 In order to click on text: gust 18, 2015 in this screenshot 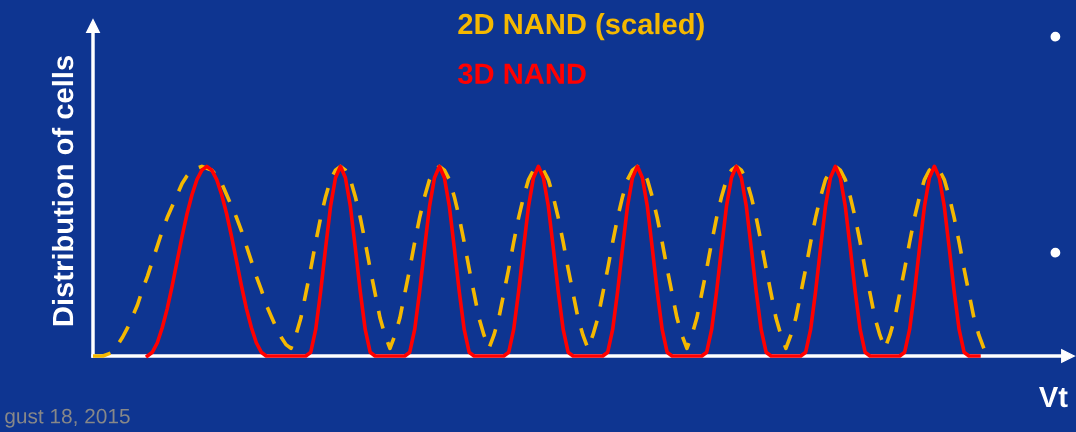, I will do `click(67, 418)`.